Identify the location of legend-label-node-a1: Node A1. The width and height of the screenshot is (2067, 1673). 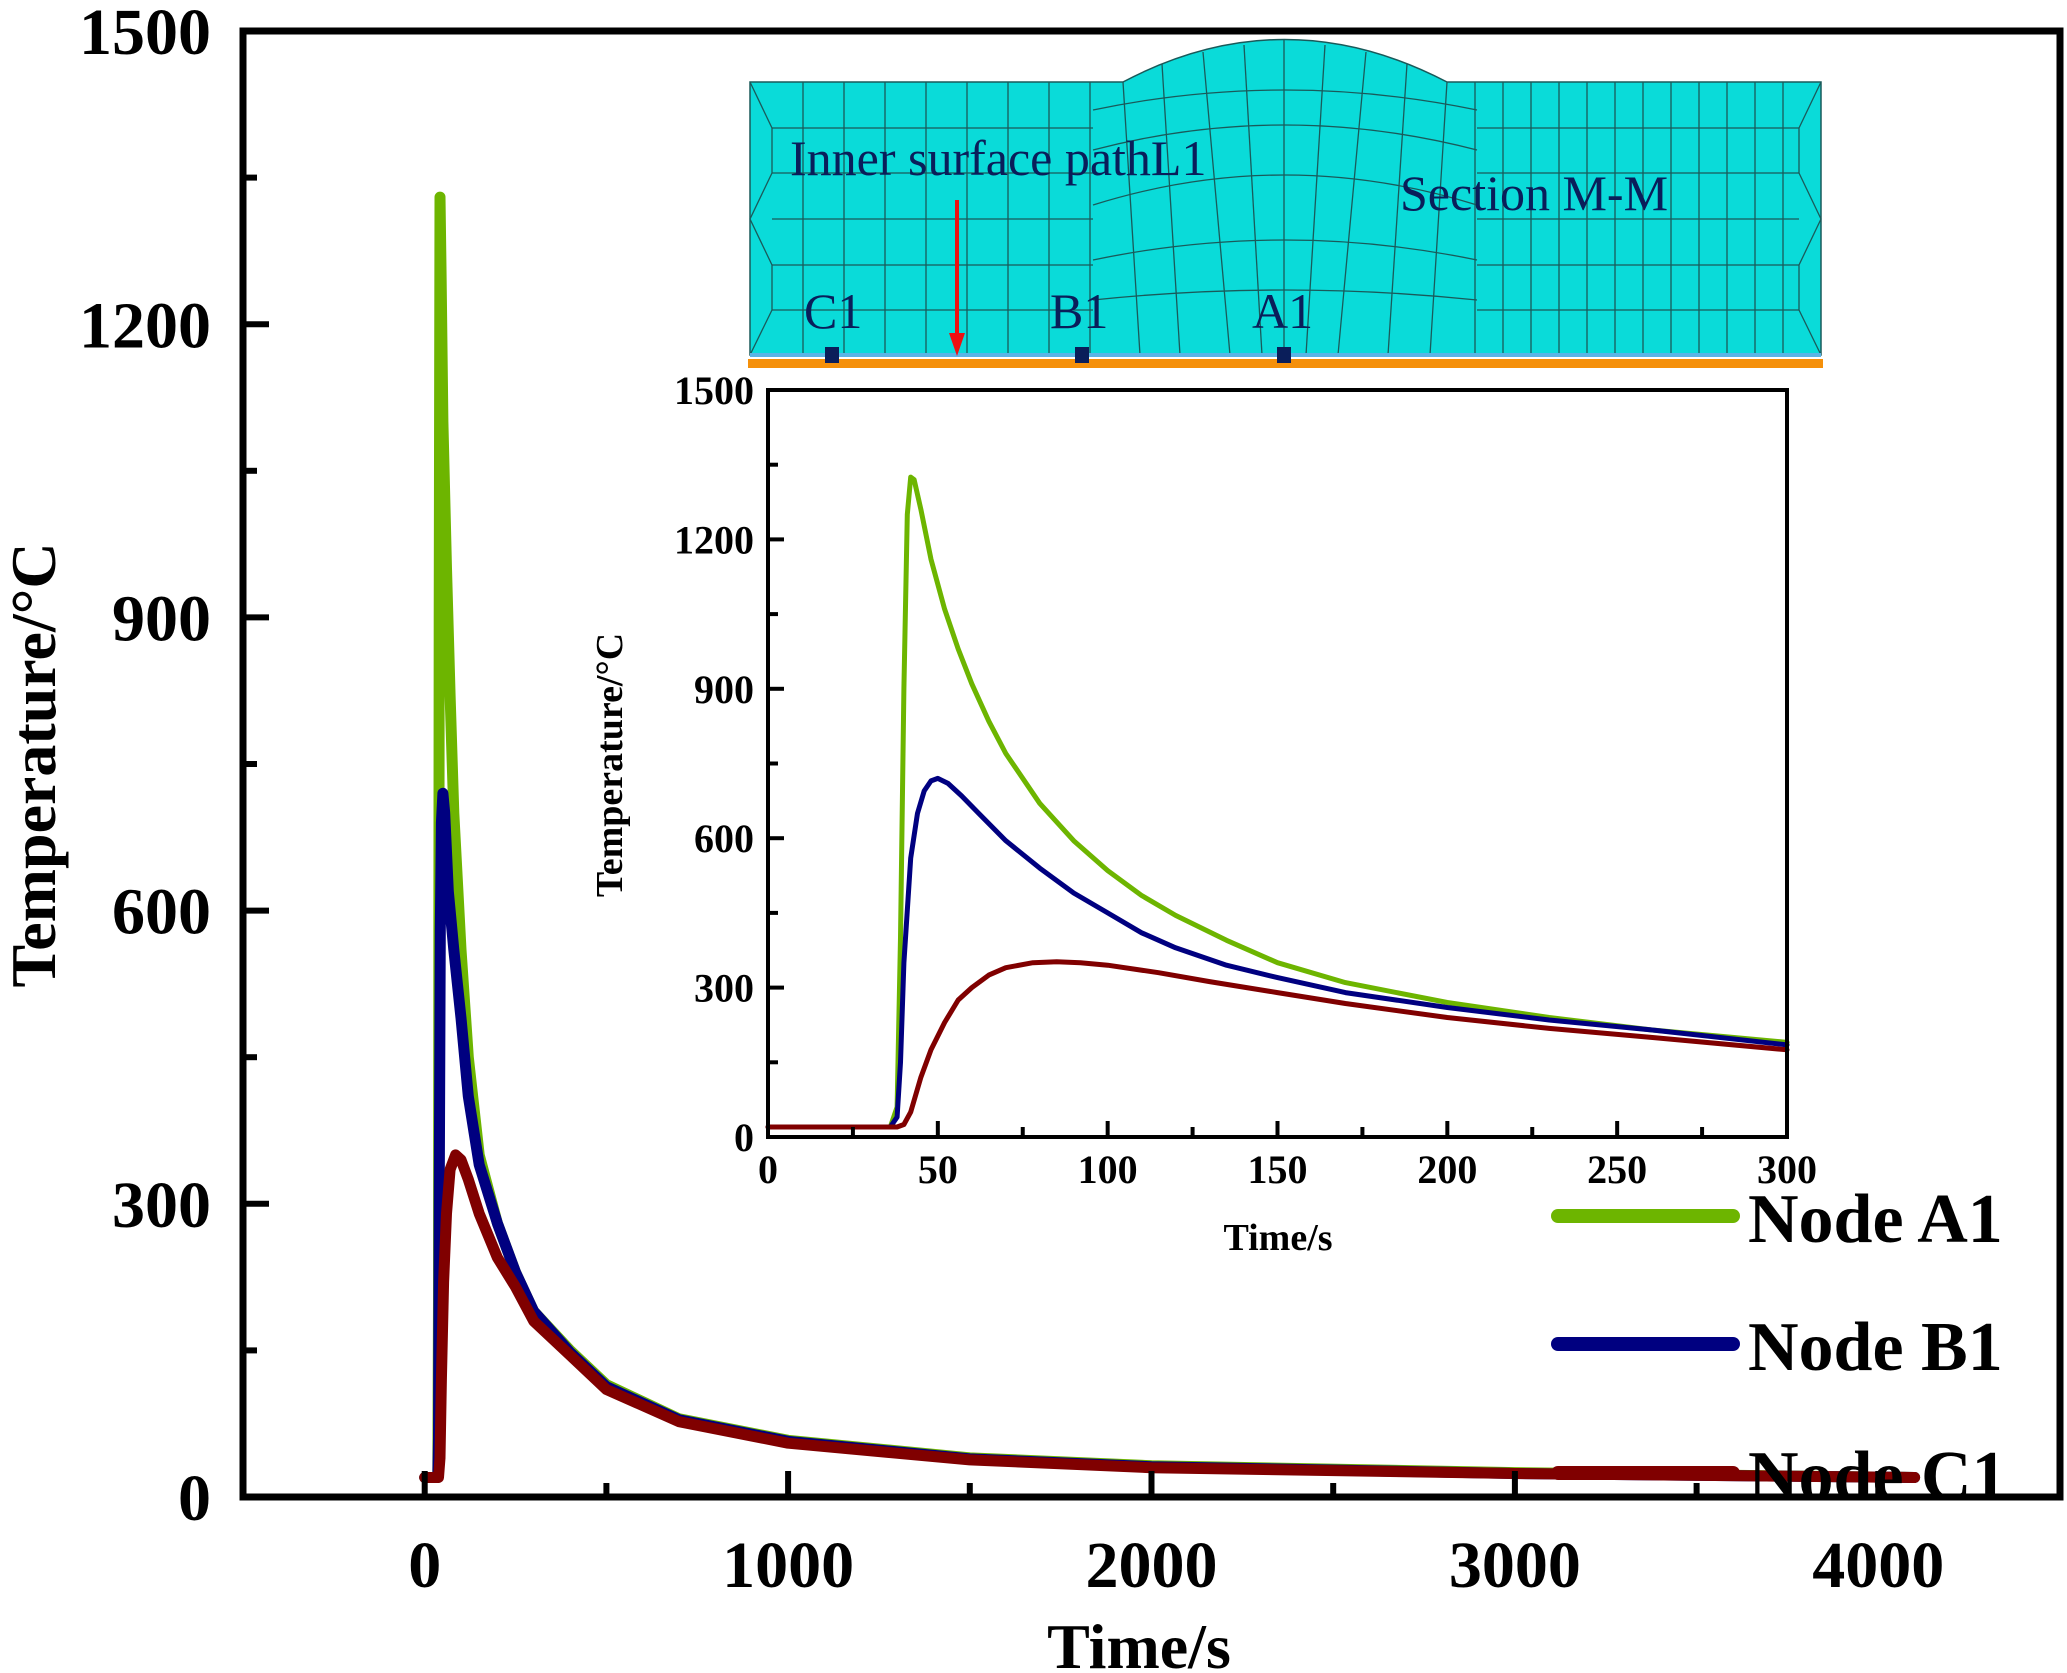
(1875, 1219).